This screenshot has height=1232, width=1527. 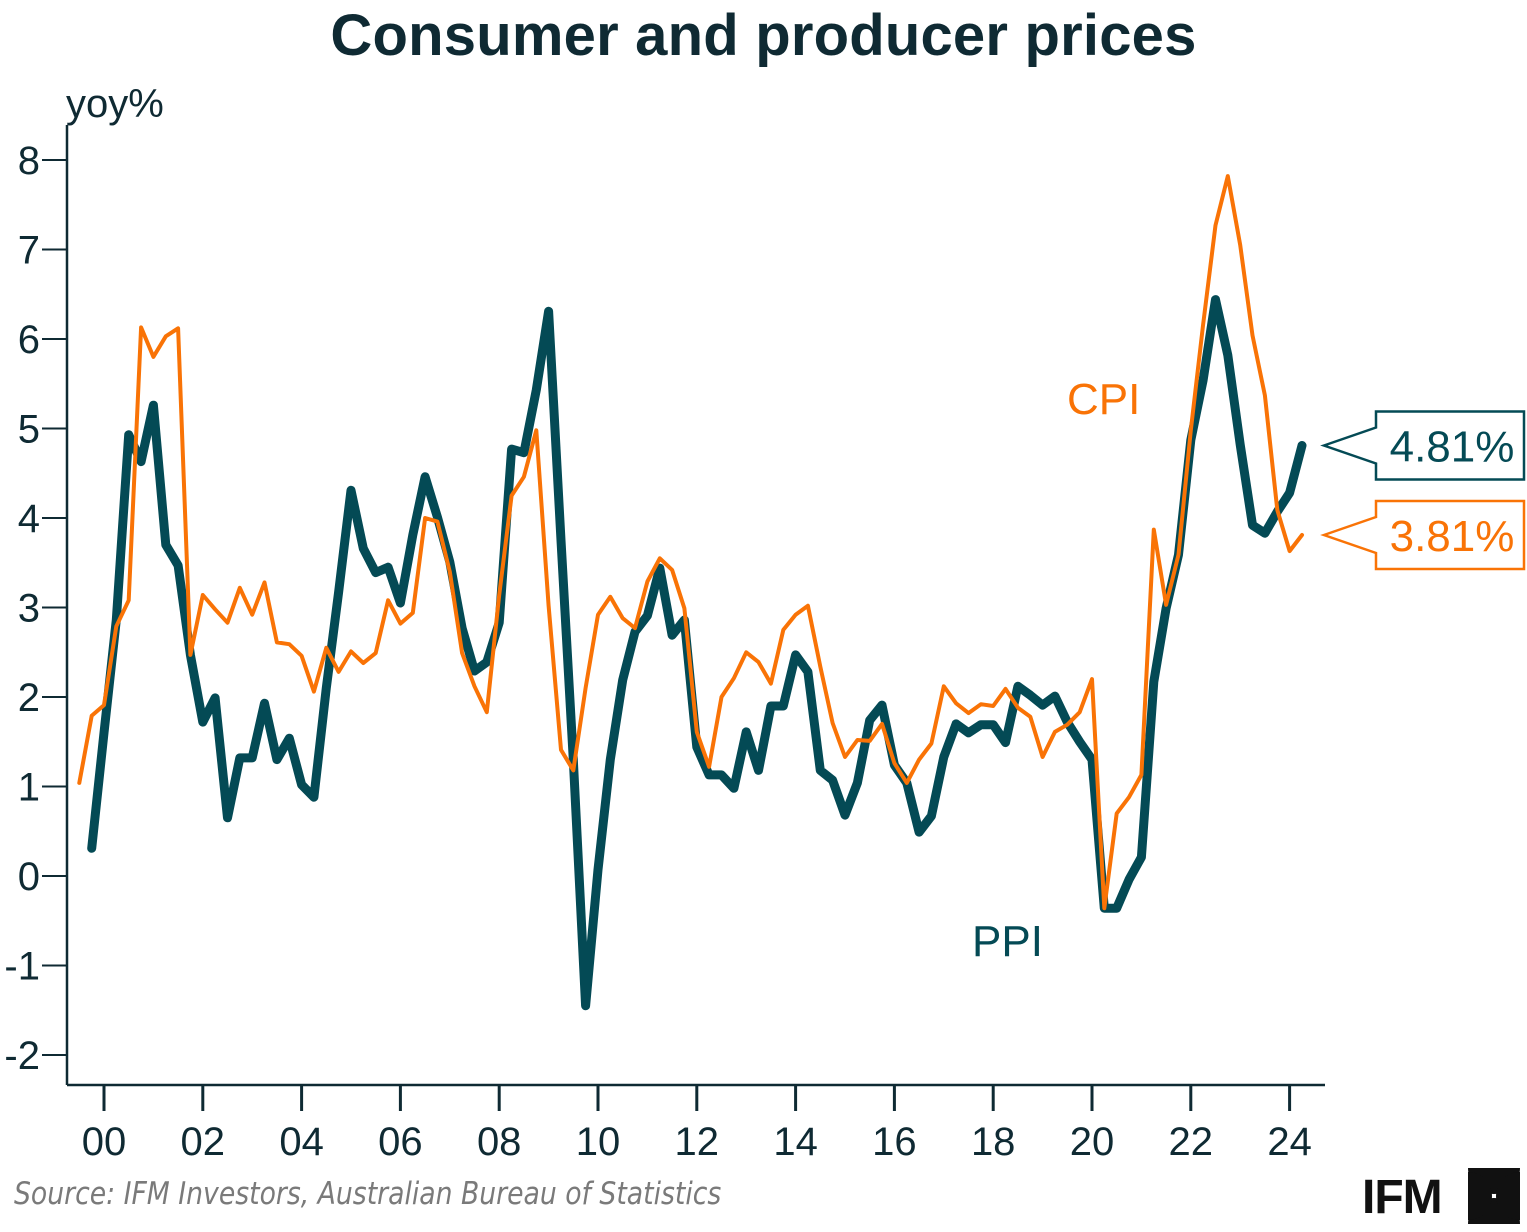 I want to click on y-axis-ticks: 8 7 6 5 4 3 2 1 0 -1 -2, so click(x=35, y=608).